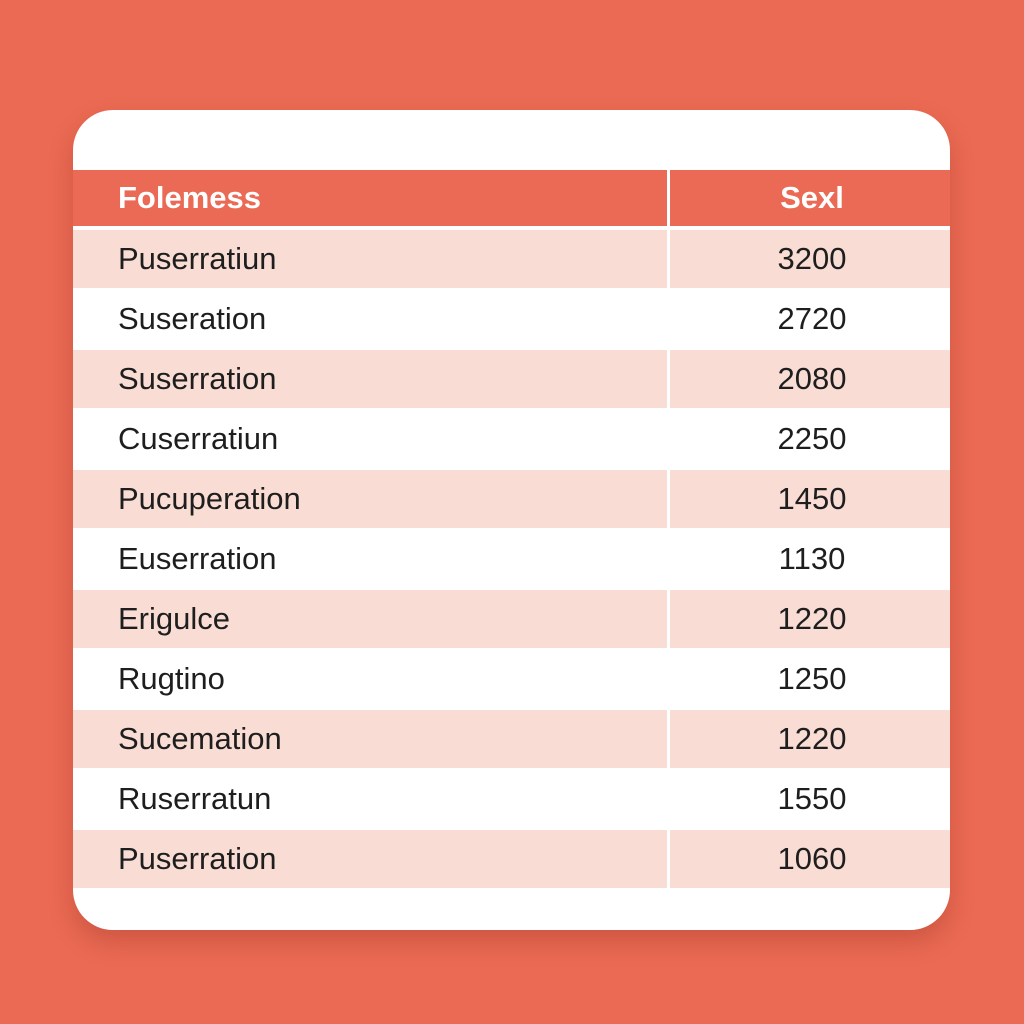 Image resolution: width=1024 pixels, height=1024 pixels. What do you see at coordinates (812, 798) in the screenshot?
I see `value-cell: 1550` at bounding box center [812, 798].